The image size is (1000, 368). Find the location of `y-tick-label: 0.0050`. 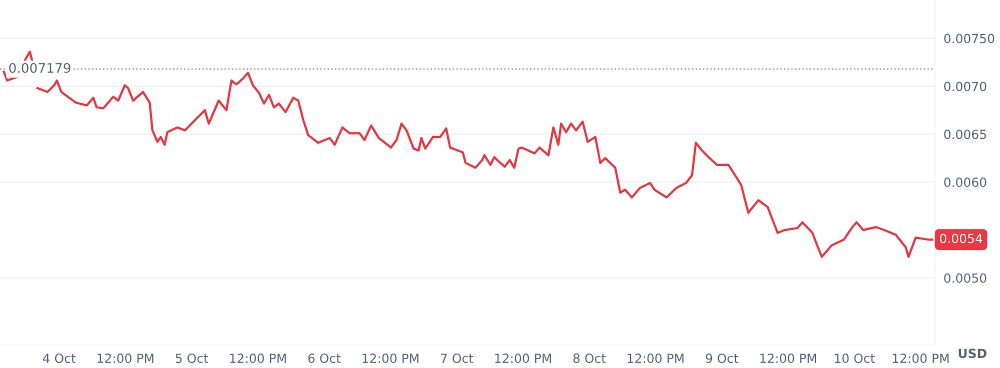

y-tick-label: 0.0050 is located at coordinates (965, 278).